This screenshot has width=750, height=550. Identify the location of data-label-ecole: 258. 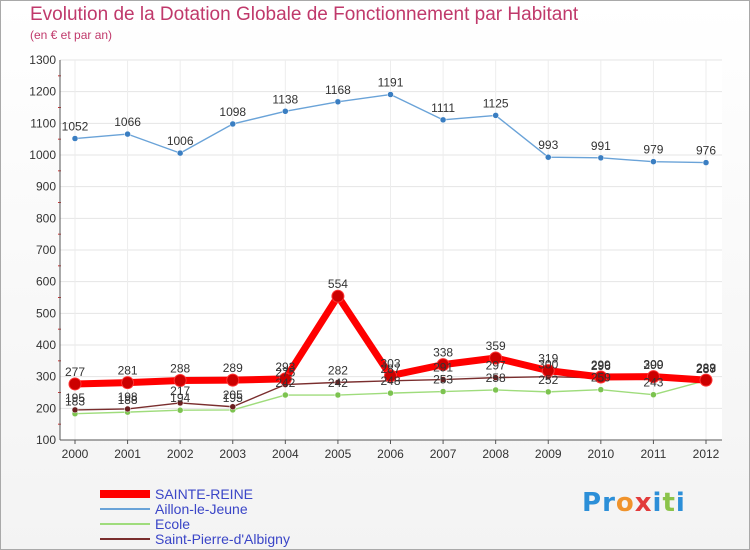
(496, 378).